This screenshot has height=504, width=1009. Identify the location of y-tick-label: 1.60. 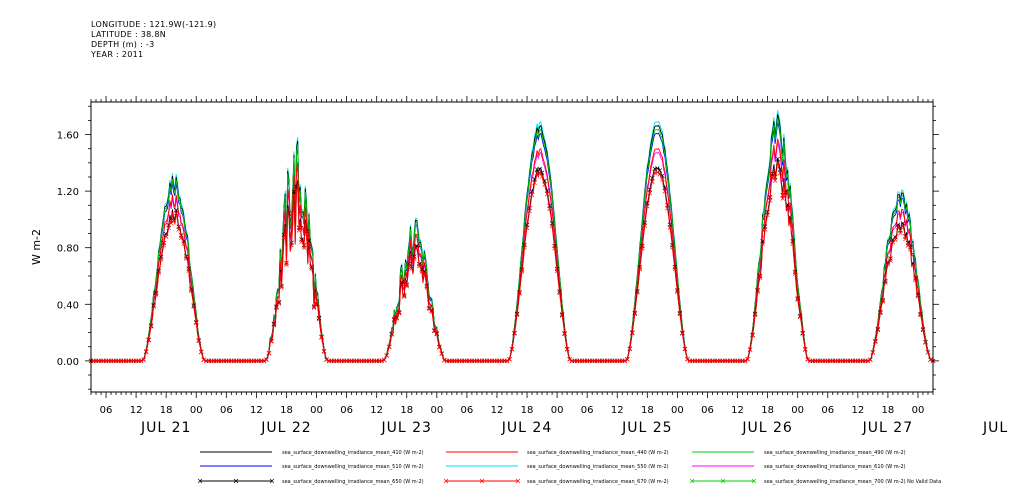
(68, 136).